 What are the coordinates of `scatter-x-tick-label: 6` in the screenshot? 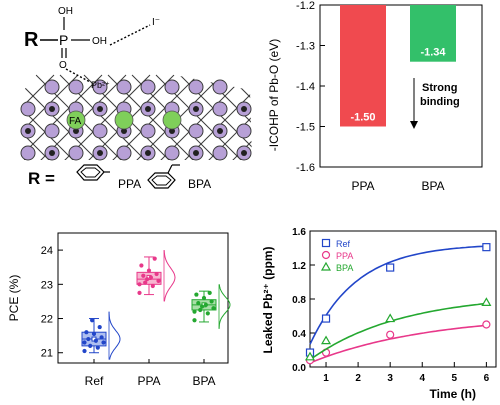 It's located at (487, 378).